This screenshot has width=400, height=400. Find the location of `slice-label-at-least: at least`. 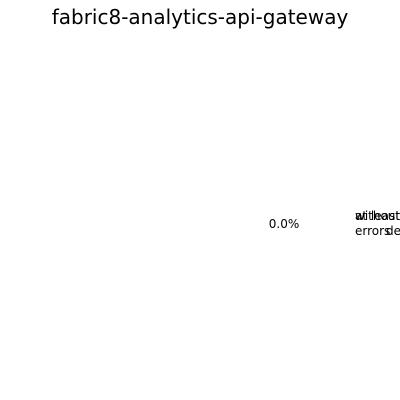

slice-label-at-least: at least is located at coordinates (377, 216).